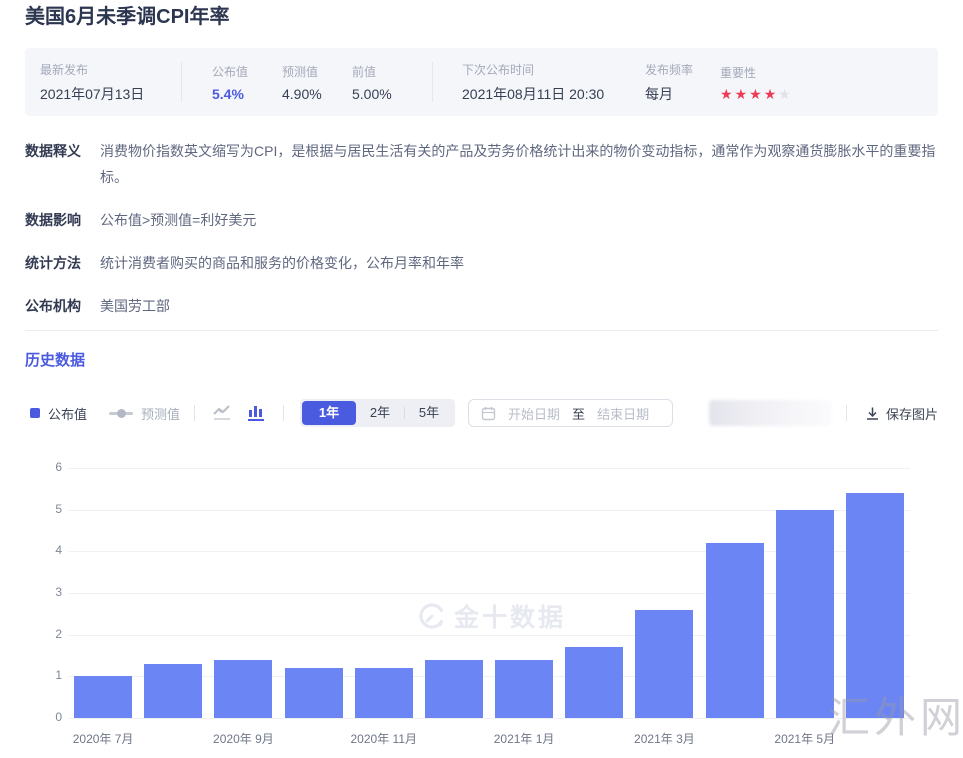 The height and width of the screenshot is (758, 963). What do you see at coordinates (534, 414) in the screenshot?
I see `start-date-input: 开始日期` at bounding box center [534, 414].